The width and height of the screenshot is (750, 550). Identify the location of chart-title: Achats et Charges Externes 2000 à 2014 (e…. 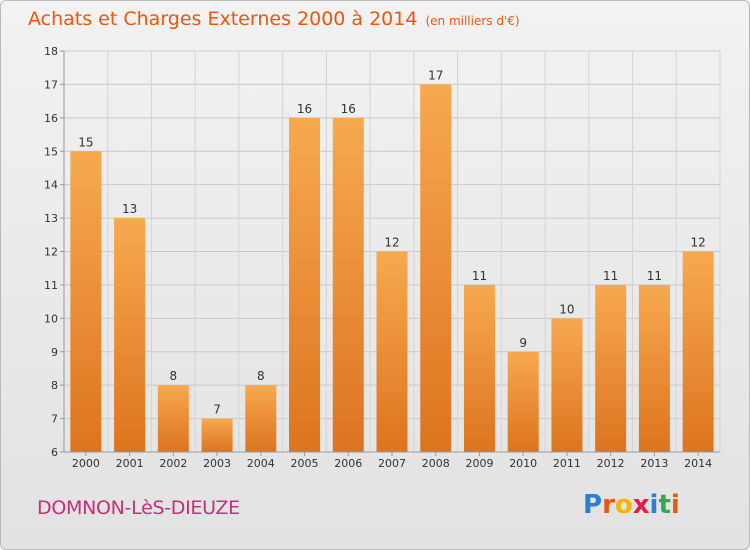
(274, 19).